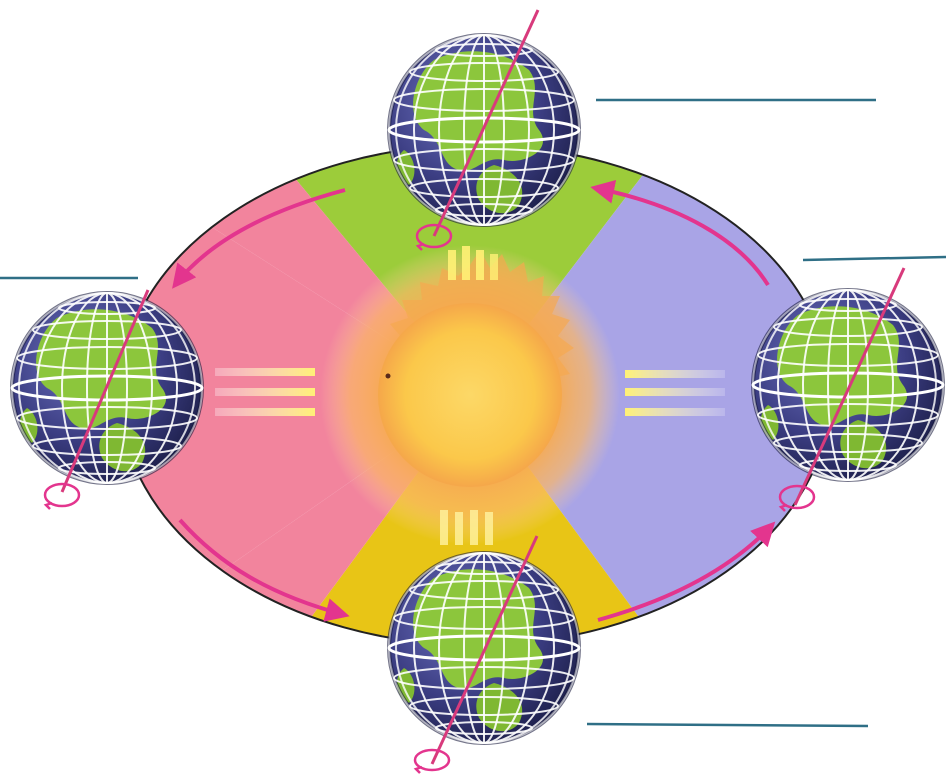  I want to click on sun-icon, so click(470, 395).